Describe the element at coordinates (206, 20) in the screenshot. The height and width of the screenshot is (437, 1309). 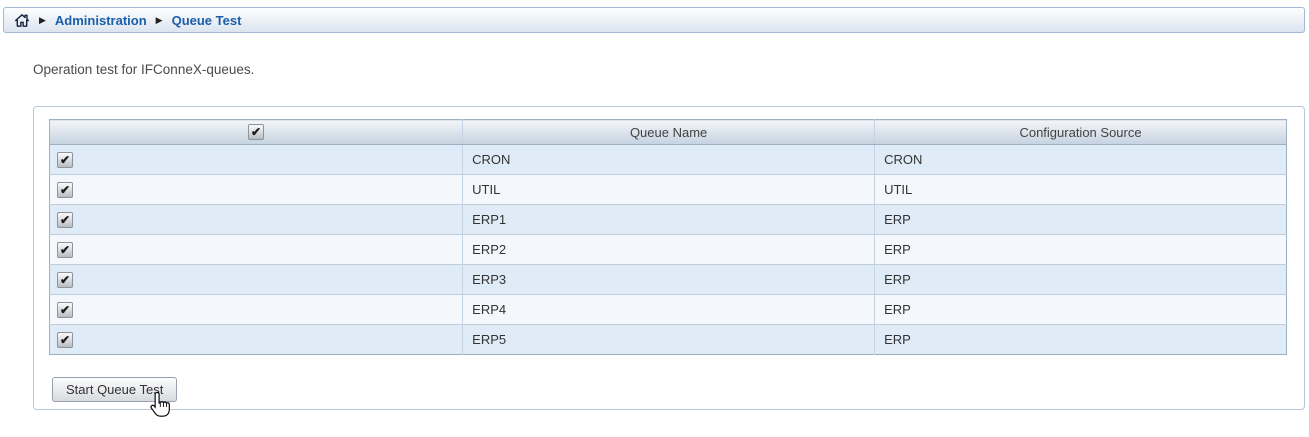
I see `breadcrumb-queue-test: Queue Test` at that location.